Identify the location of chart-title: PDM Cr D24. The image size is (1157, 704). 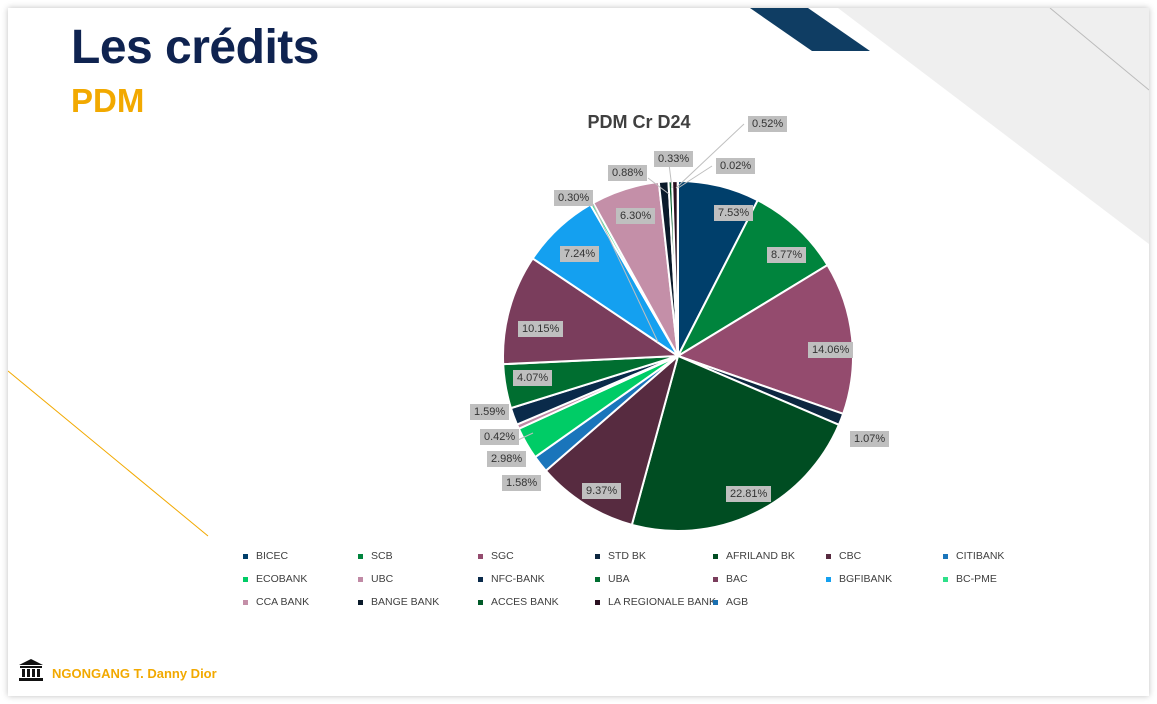
(639, 122).